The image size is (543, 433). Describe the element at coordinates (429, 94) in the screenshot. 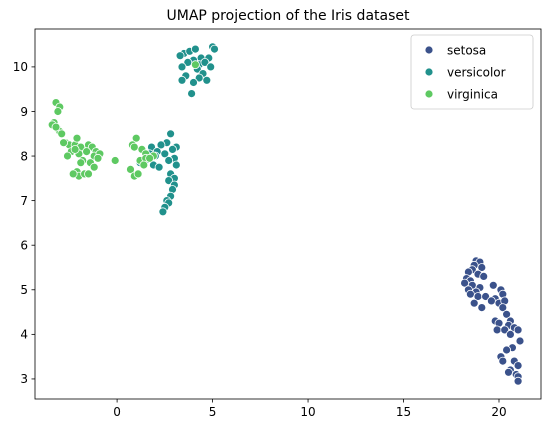

I see `legend-marker-virginica` at that location.